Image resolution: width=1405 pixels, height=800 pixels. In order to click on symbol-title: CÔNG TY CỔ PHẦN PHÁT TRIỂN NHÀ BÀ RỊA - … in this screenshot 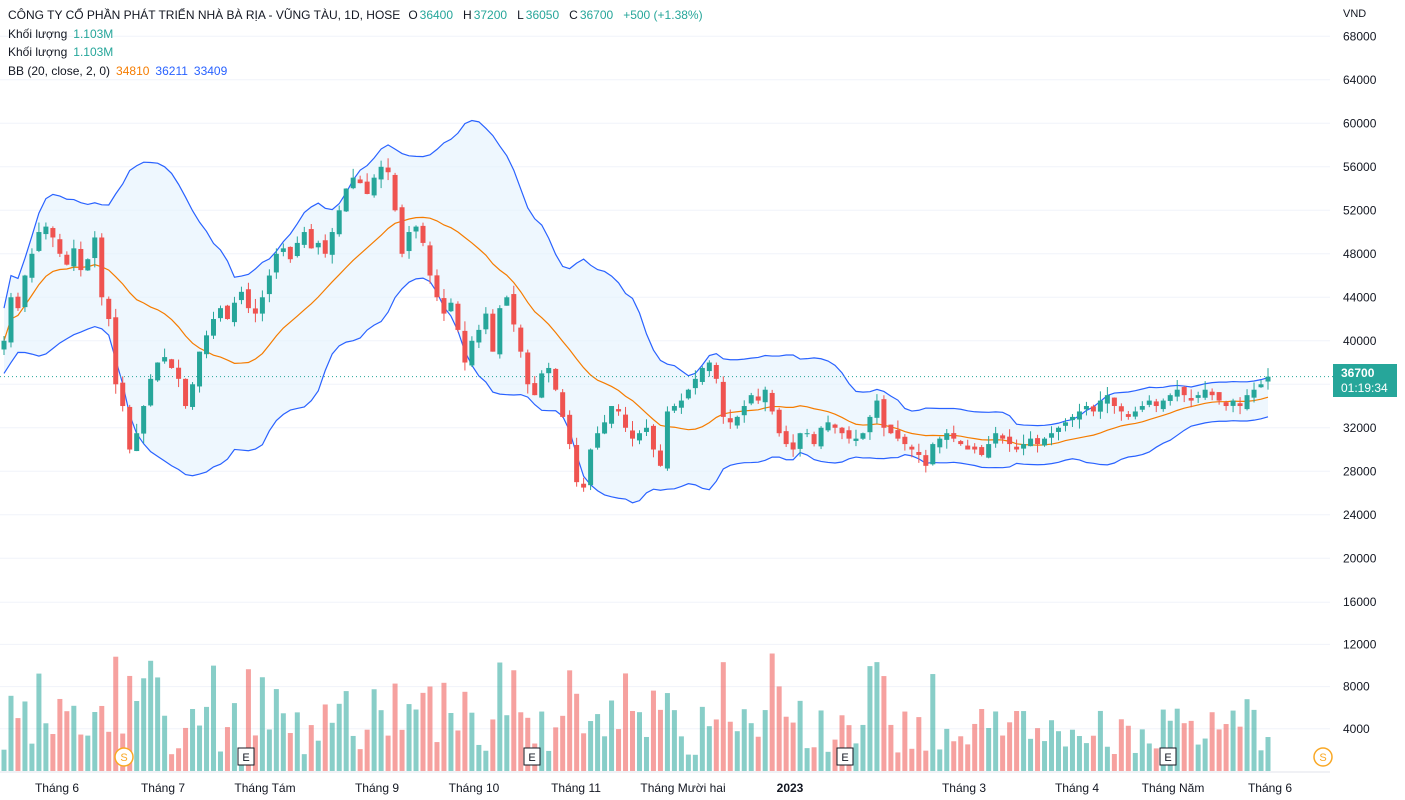, I will do `click(204, 15)`.